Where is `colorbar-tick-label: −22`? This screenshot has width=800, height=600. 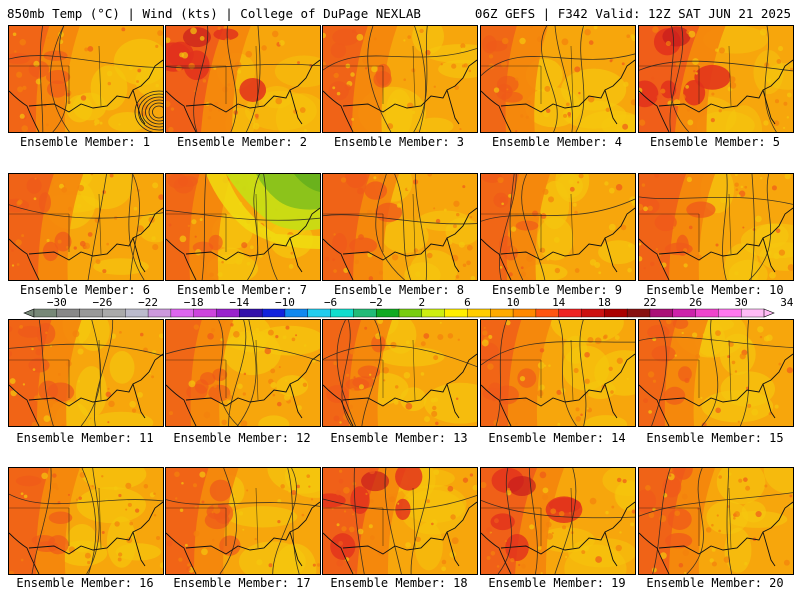
colorbar-tick-label: −22 is located at coordinates (148, 302).